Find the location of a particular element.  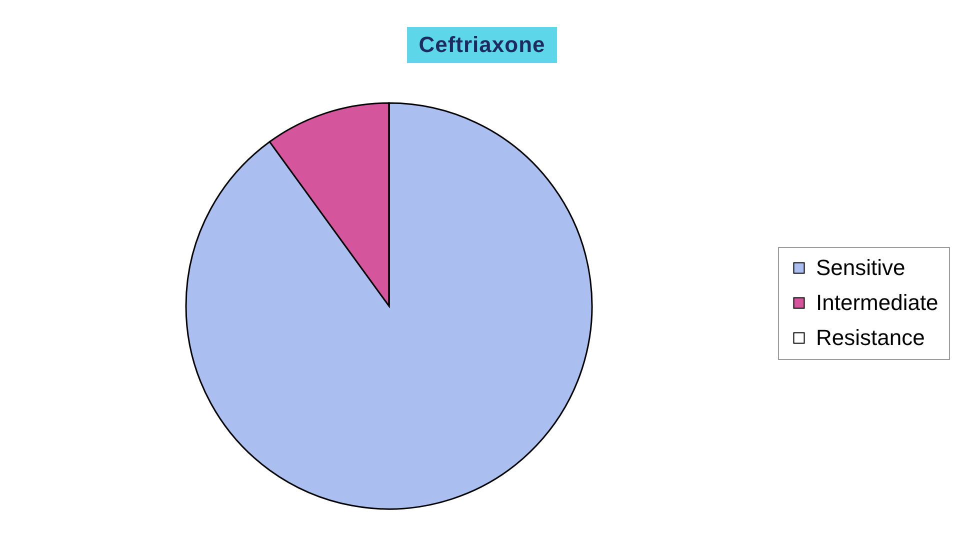

chart-title: Ceftriaxone is located at coordinates (482, 45).